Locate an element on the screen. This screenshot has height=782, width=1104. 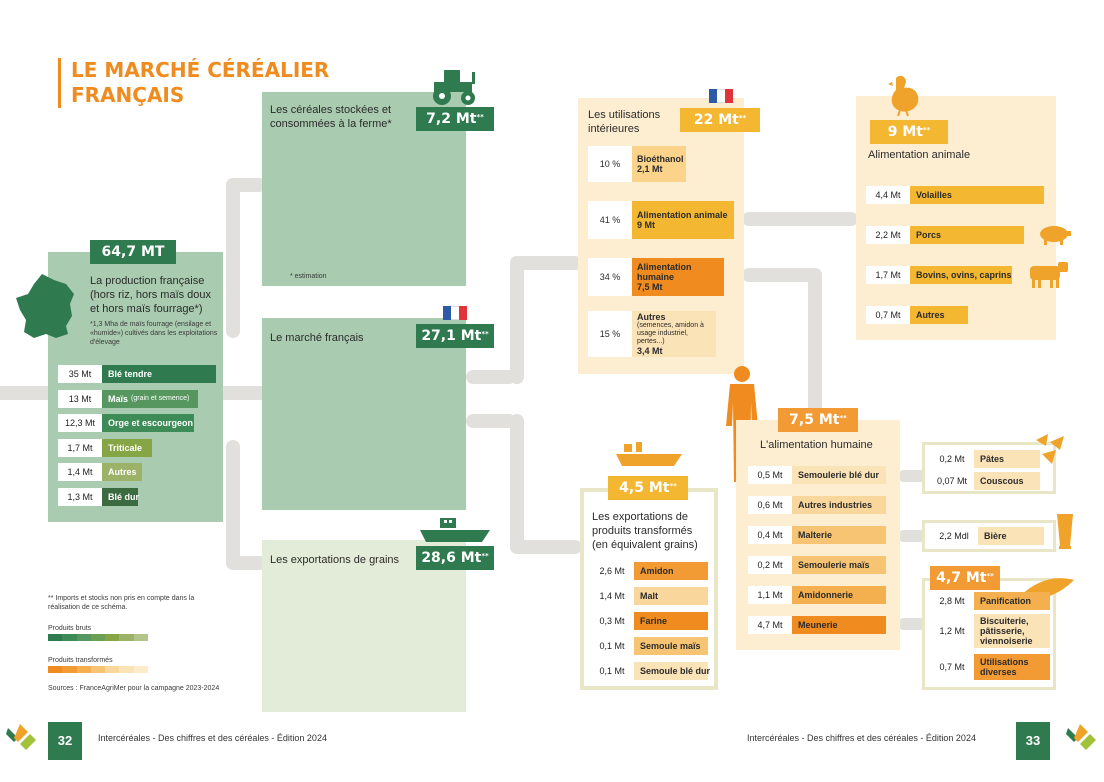
french-flag-icon is located at coordinates (455, 313).